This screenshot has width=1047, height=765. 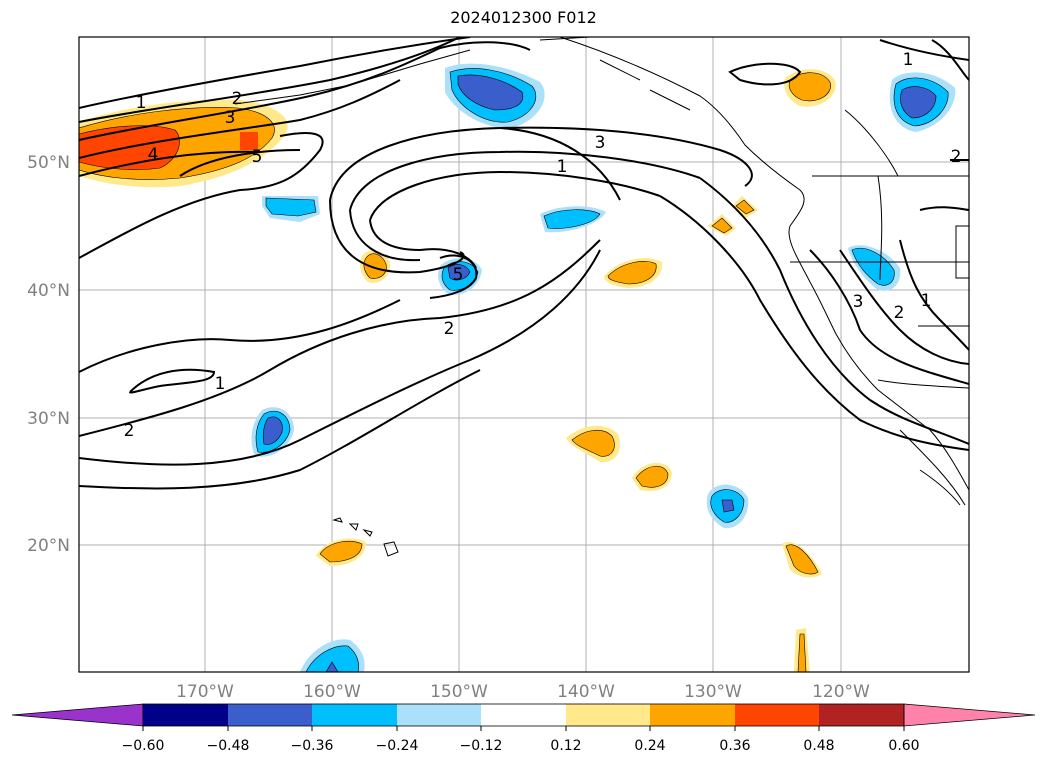 What do you see at coordinates (228, 746) in the screenshot?
I see `colorbar-tick-label: −0.48` at bounding box center [228, 746].